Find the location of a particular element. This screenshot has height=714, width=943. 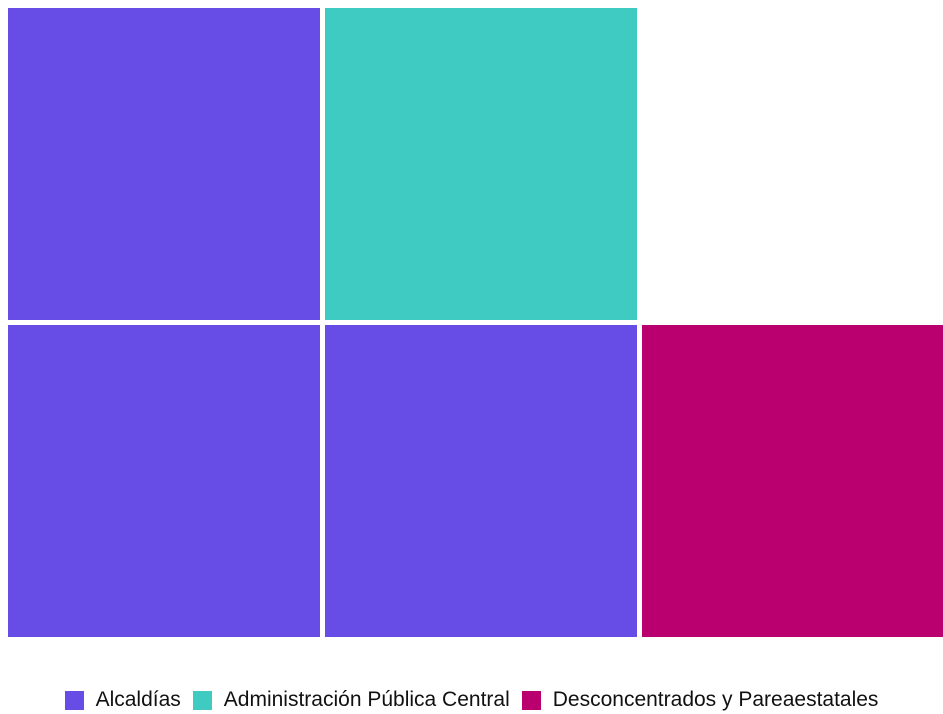

legend-swatch-alcaldias is located at coordinates (74, 700).